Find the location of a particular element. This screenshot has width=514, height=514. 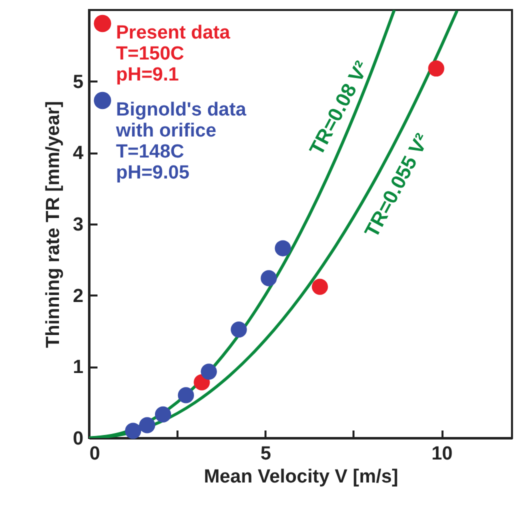

y-tick-label: 3 is located at coordinates (78, 225).